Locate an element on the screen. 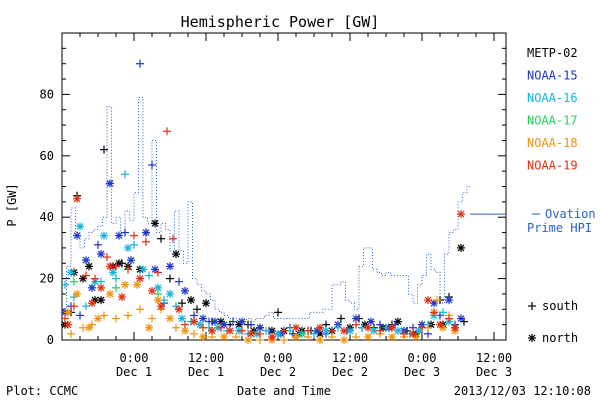 This screenshot has width=600, height=400. marker-legend: south north is located at coordinates (553, 322).